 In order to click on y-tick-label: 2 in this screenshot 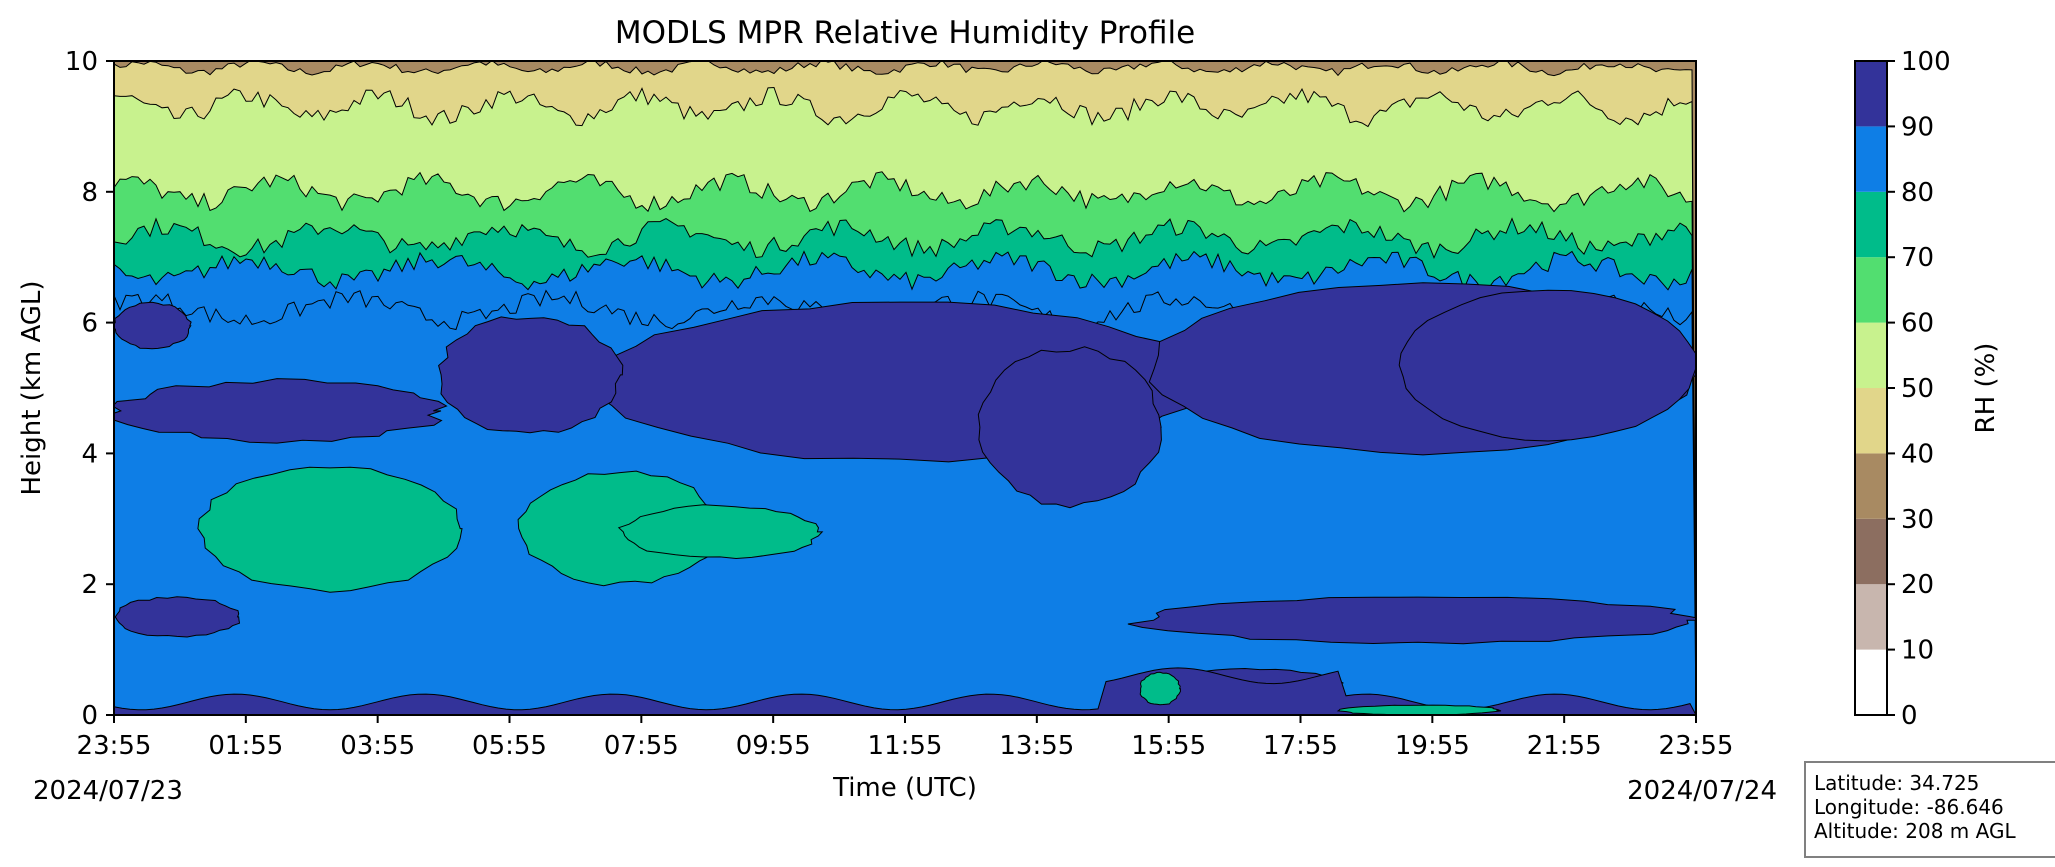, I will do `click(89, 585)`.